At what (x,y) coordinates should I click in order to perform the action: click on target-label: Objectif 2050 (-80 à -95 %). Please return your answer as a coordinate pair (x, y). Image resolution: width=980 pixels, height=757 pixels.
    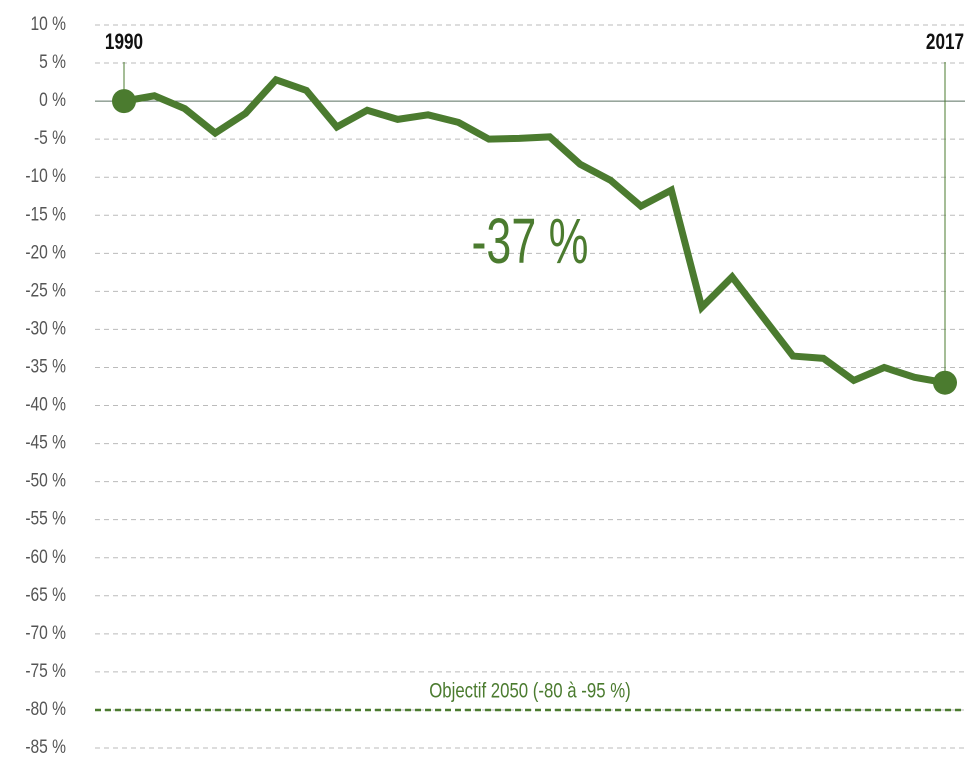
    Looking at the image, I should click on (530, 691).